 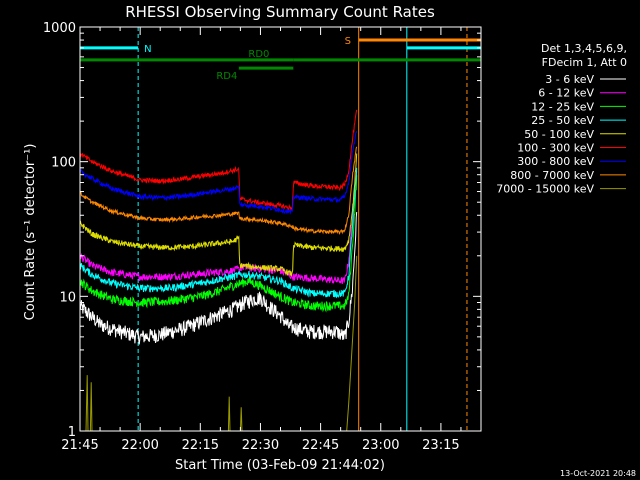 What do you see at coordinates (200, 445) in the screenshot?
I see `x-tick-label-2: 22:15` at bounding box center [200, 445].